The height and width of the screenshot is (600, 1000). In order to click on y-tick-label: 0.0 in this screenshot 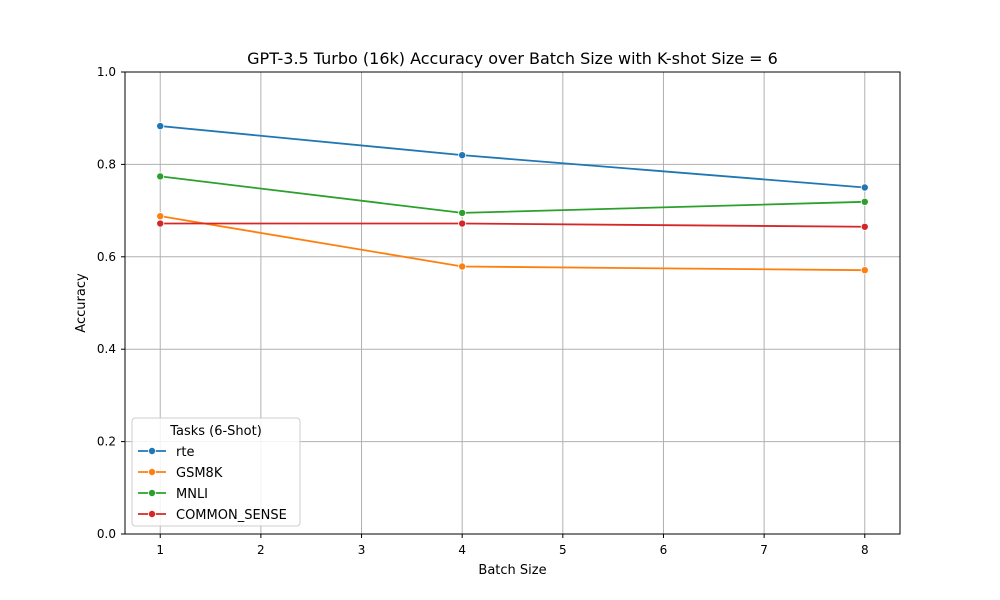, I will do `click(106, 534)`.